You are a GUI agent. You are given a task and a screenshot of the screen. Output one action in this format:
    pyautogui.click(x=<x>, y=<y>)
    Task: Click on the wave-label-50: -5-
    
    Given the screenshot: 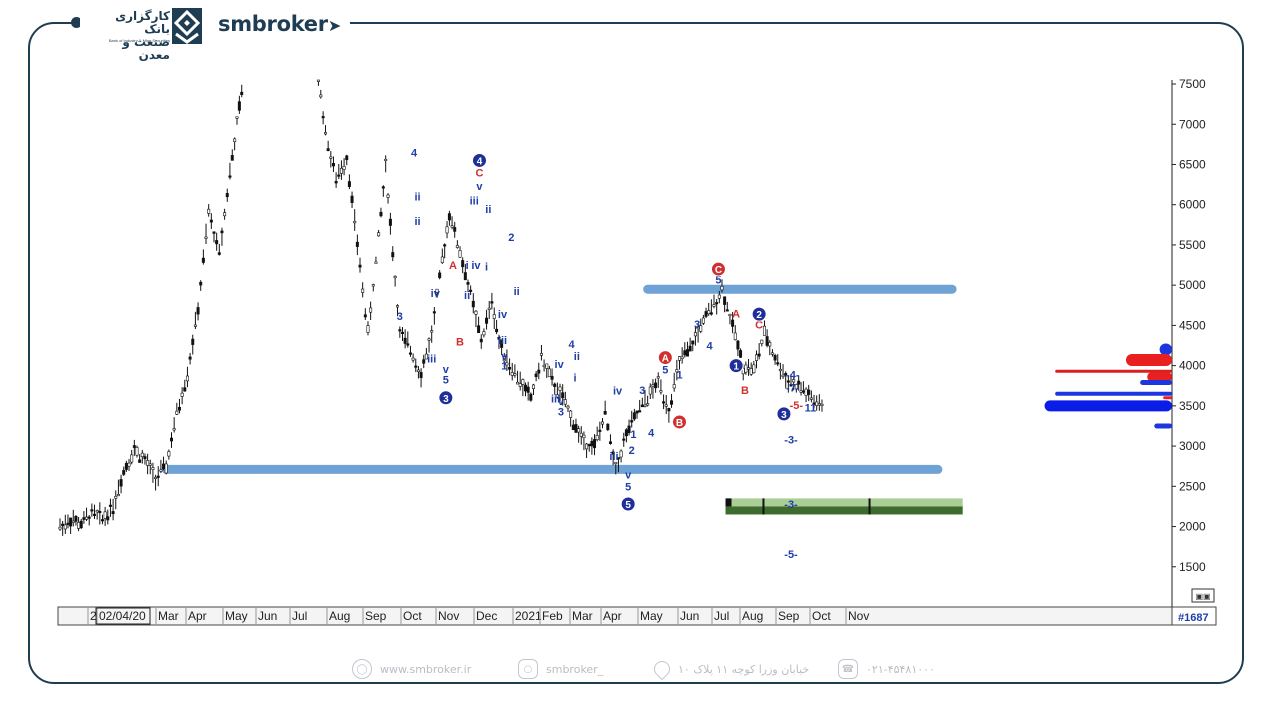 What is the action you would take?
    pyautogui.click(x=791, y=555)
    